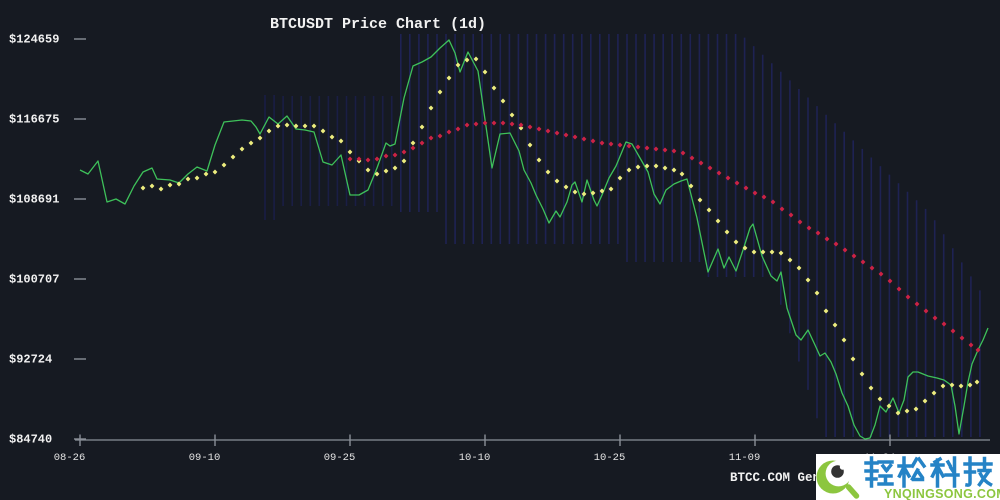 This screenshot has width=1000, height=500. What do you see at coordinates (340, 458) in the screenshot?
I see `svg-text: 09-25` at bounding box center [340, 458].